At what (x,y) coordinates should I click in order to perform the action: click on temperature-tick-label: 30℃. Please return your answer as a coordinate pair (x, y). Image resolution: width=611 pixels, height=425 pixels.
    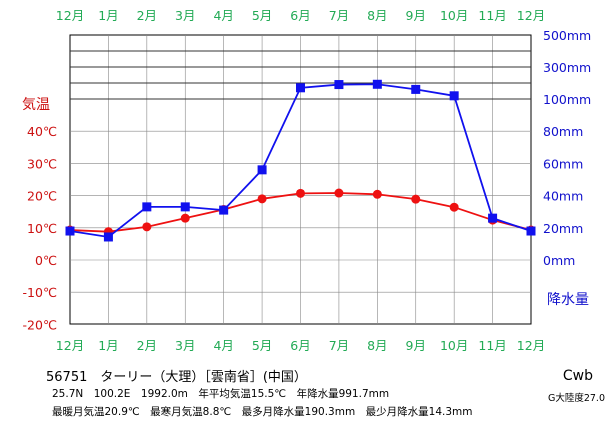
    Looking at the image, I should click on (42, 163).